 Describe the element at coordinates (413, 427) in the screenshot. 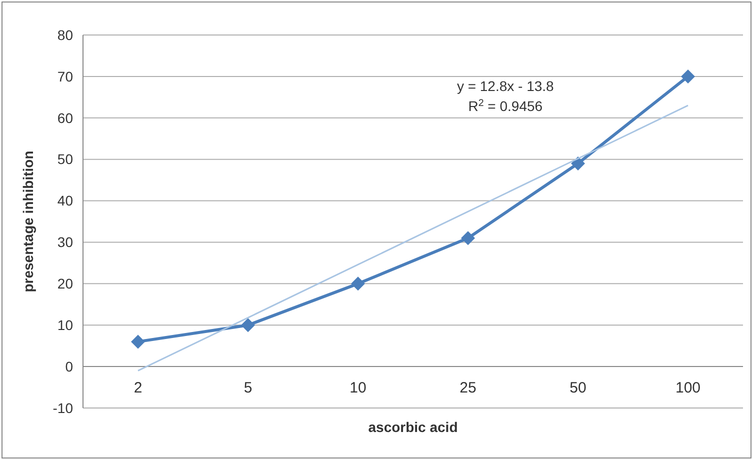

I see `x-axis-title: ascorbic acid` at that location.